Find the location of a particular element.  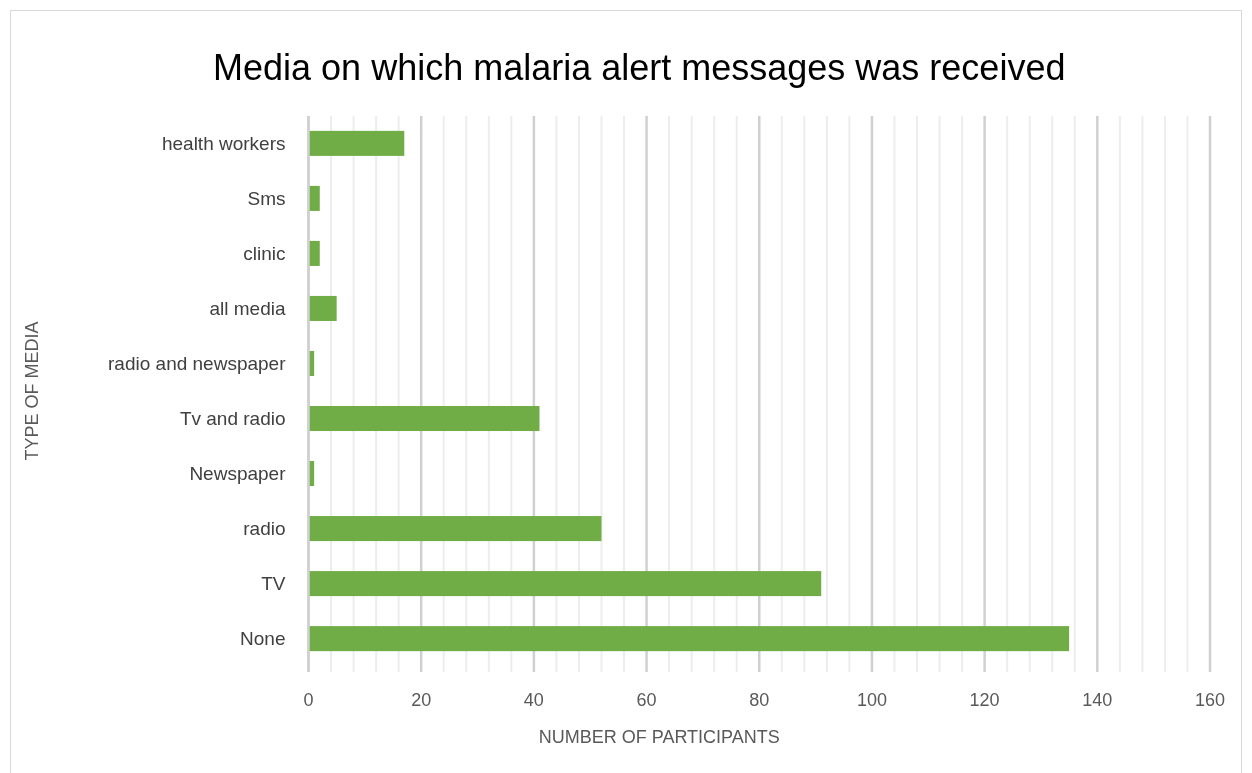

x-tick-label: 140 is located at coordinates (1097, 700).